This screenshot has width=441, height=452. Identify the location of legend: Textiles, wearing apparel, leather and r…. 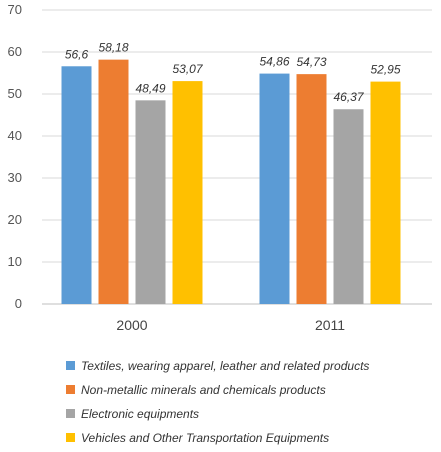
(217, 402).